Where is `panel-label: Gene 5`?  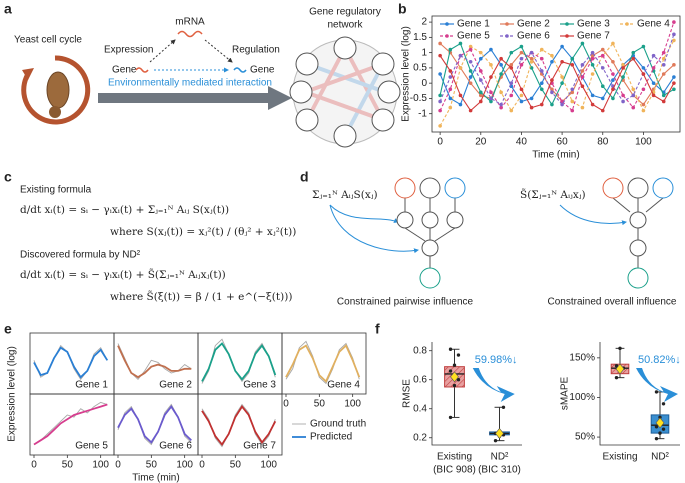 panel-label: Gene 5 is located at coordinates (91, 446).